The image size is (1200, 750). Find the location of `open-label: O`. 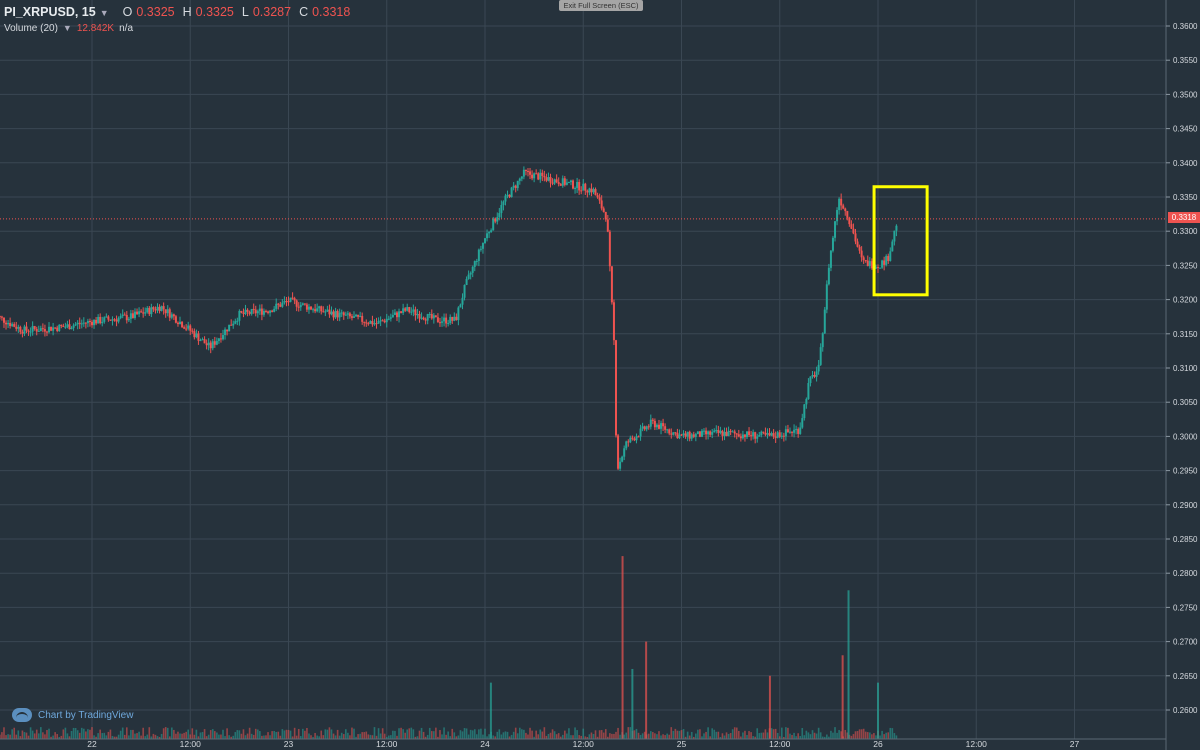

open-label: O is located at coordinates (127, 12).